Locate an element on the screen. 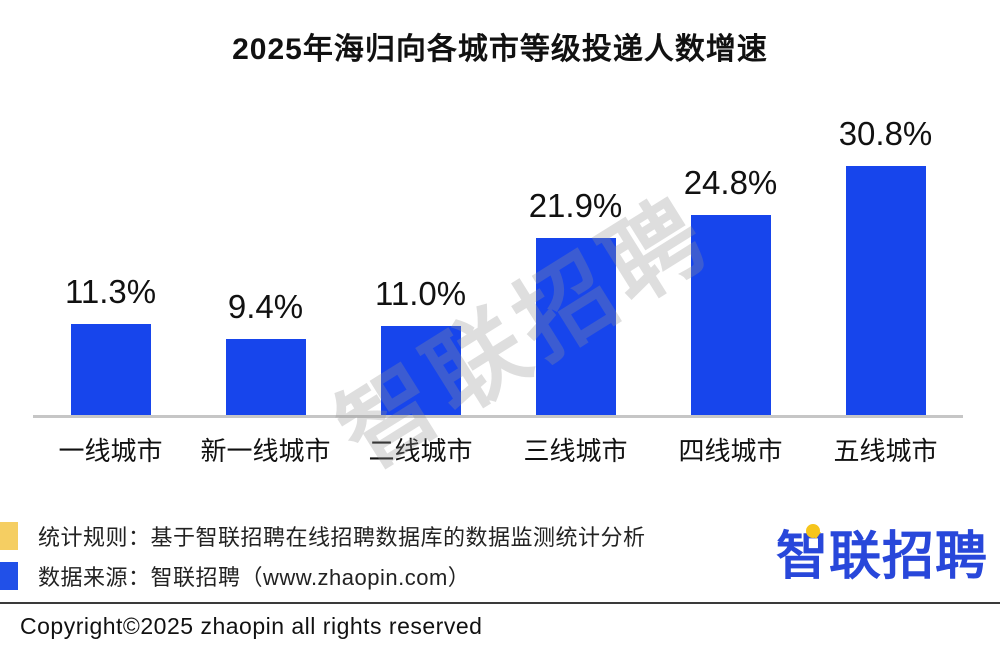  note-text-source: 数据来源：智联招聘（www.zhaopin.com） is located at coordinates (254, 577).